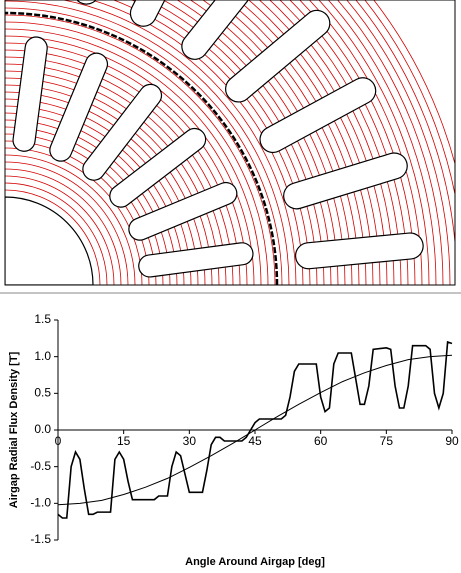 The width and height of the screenshot is (461, 573). What do you see at coordinates (42, 319) in the screenshot?
I see `y-tick-label: 1.5` at bounding box center [42, 319].